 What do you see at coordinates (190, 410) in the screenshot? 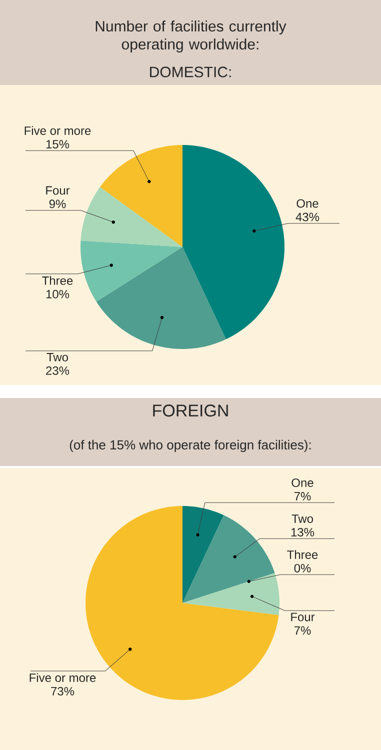
I see `chart-title: FOREIGN` at bounding box center [190, 410].